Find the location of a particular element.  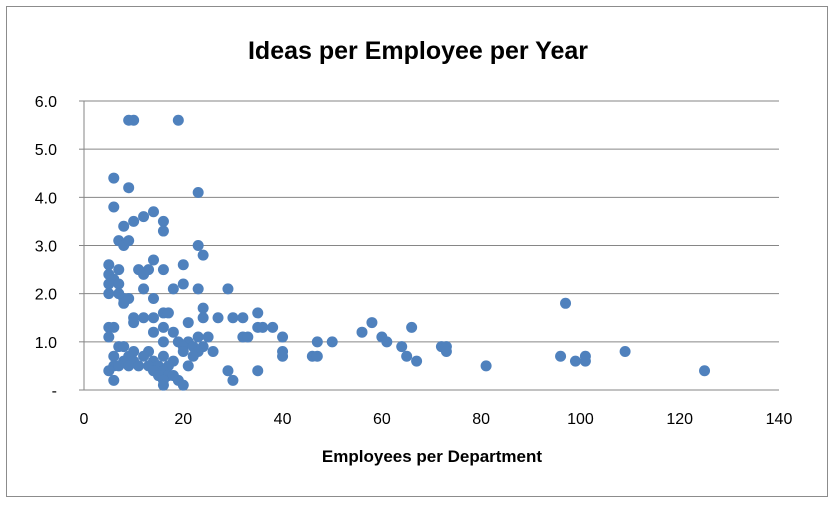

x-tick-label: 100 is located at coordinates (580, 419).